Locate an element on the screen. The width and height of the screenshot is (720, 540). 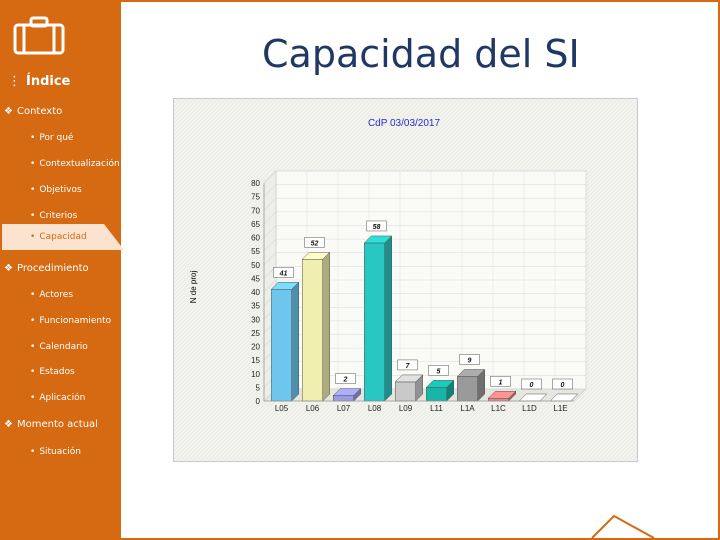
x-tick-label: L1D is located at coordinates (529, 408).